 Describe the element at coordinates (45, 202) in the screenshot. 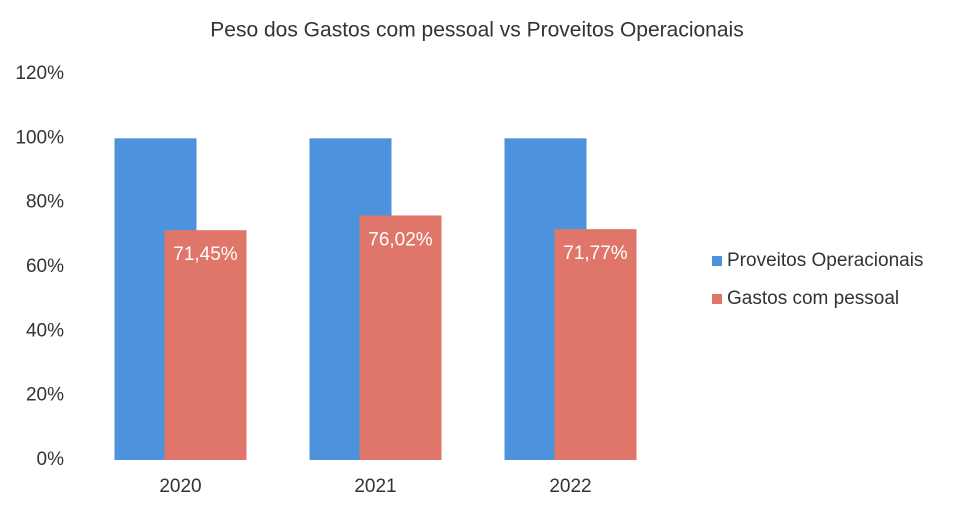

I see `y-tick-label: 80%` at that location.